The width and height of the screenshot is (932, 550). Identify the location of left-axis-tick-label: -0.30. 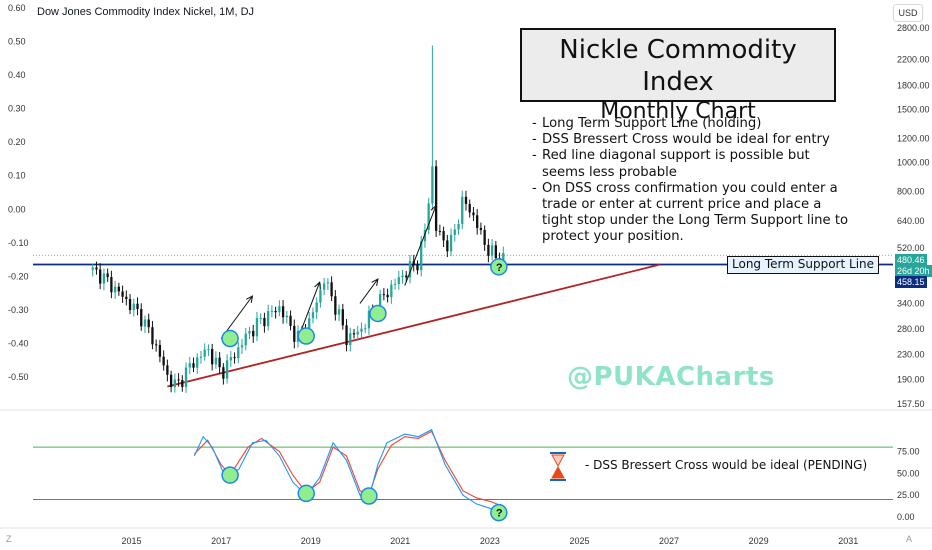
(18, 310).